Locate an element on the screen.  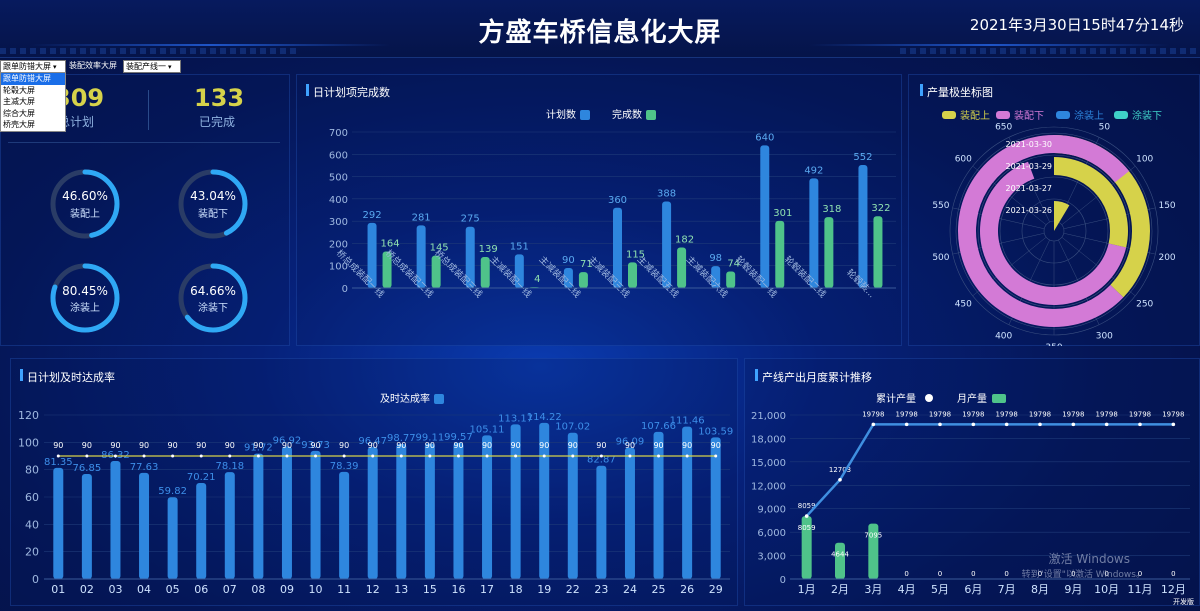
screen-dropdown-menu: 跟单防错大屏 轮毂大屏 主减大屏 综合大屏 桥壳大屏 is located at coordinates (33, 102).